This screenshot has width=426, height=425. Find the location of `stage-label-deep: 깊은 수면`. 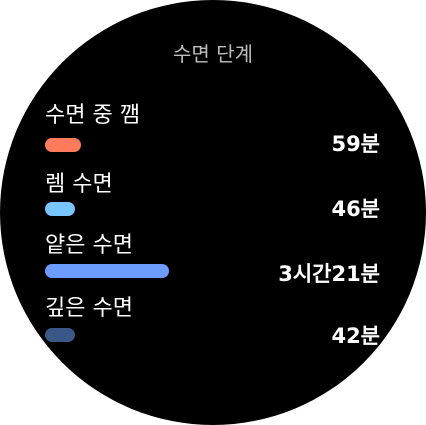

stage-label-deep: 깊은 수면 is located at coordinates (89, 308).